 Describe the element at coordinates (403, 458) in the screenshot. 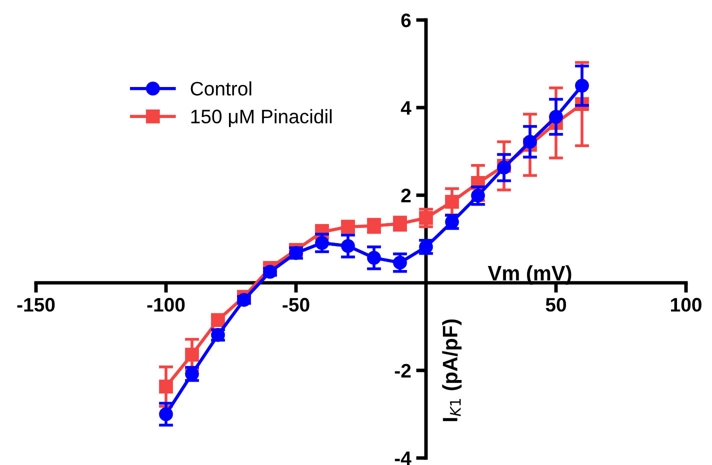

I see `y-tick-label: -4` at that location.